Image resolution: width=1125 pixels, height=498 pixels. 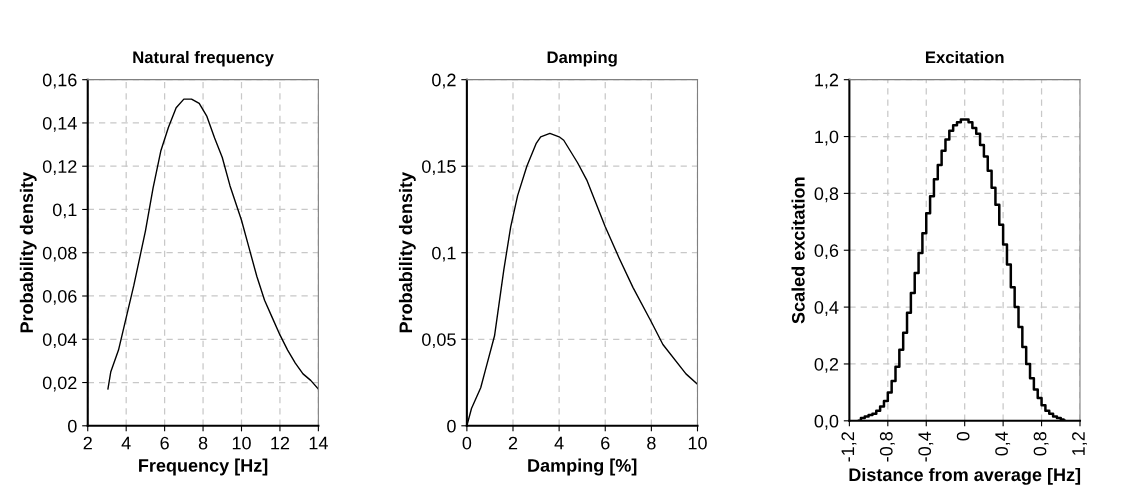 What do you see at coordinates (964, 57) in the screenshot?
I see `chart-title: Excitation` at bounding box center [964, 57].